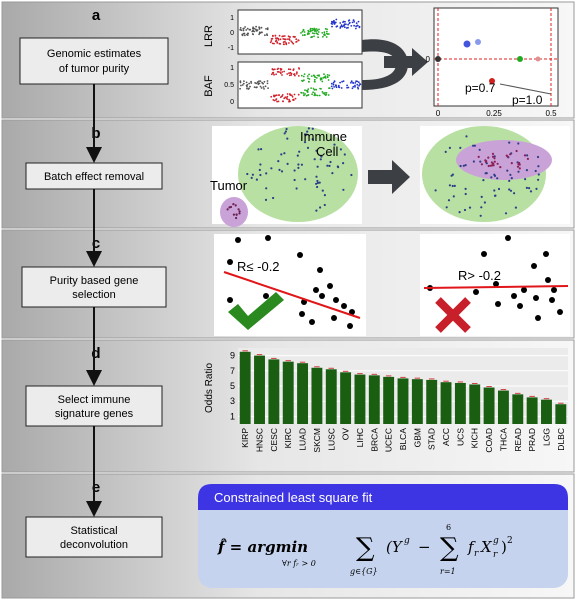  I want to click on chart-xtick-label: CESC, so click(274, 440).